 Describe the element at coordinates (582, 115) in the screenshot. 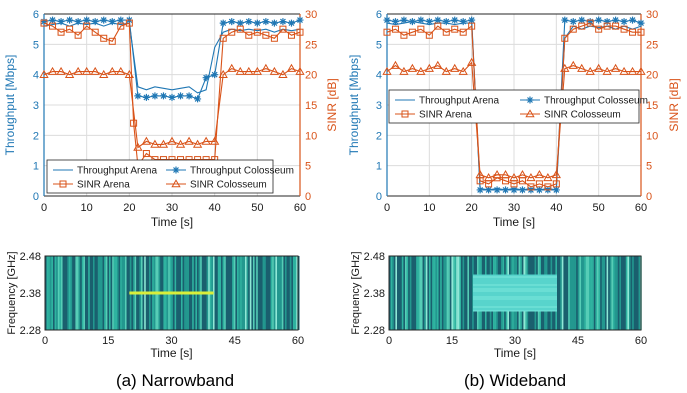

I see `legend-label: SINR Colosseum` at that location.